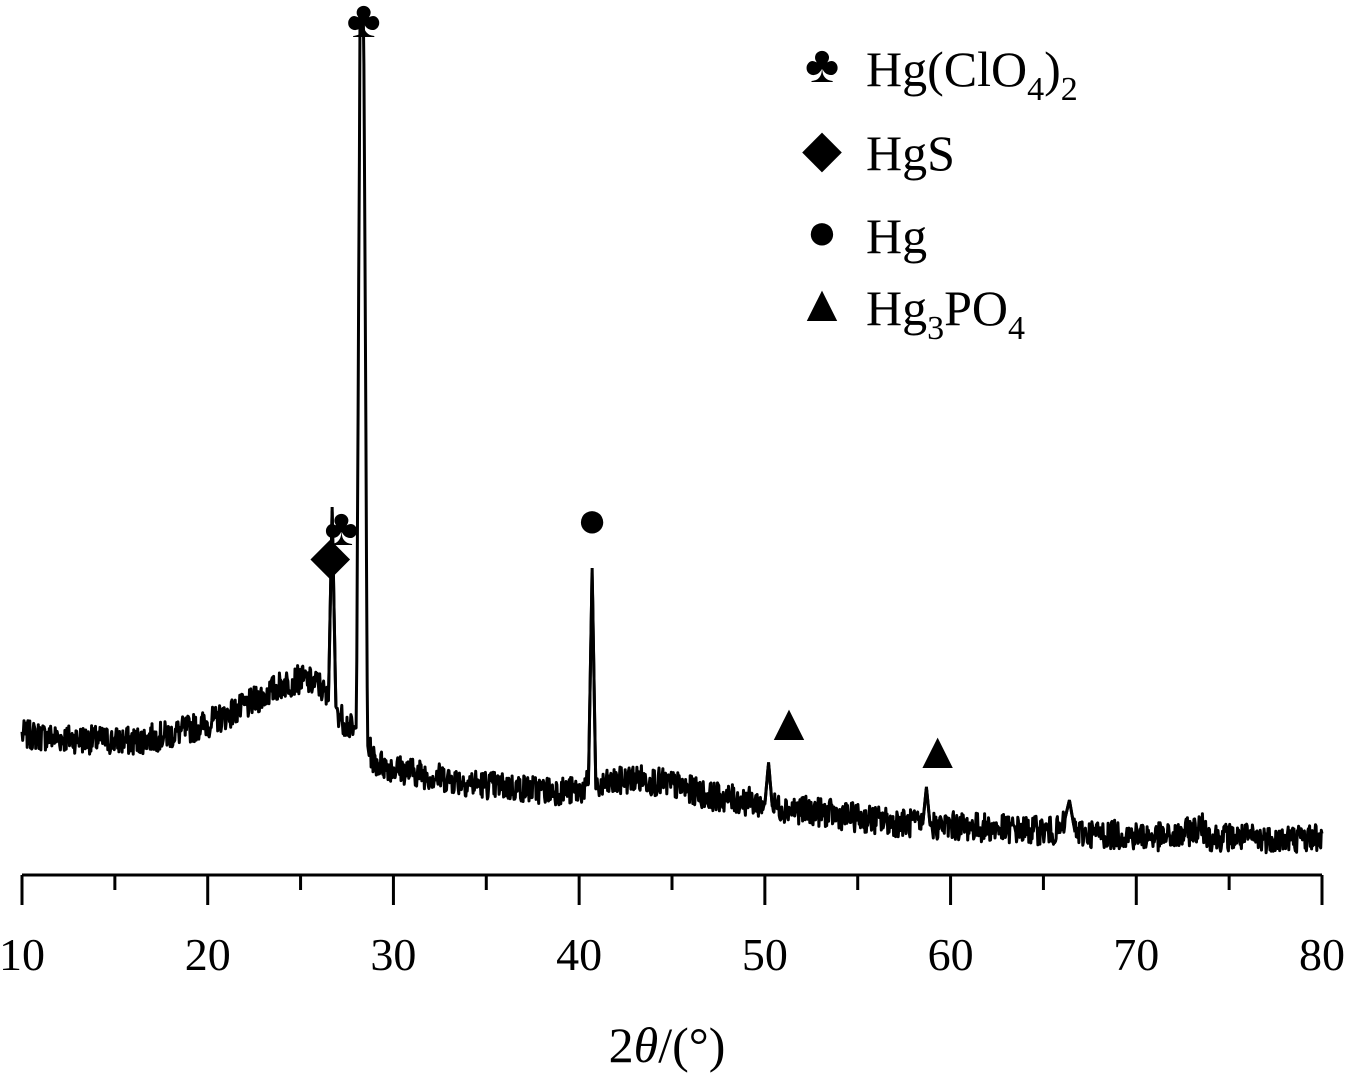 Image resolution: width=1348 pixels, height=1076 pixels. What do you see at coordinates (765, 954) in the screenshot?
I see `x-tick-label: 50` at bounding box center [765, 954].